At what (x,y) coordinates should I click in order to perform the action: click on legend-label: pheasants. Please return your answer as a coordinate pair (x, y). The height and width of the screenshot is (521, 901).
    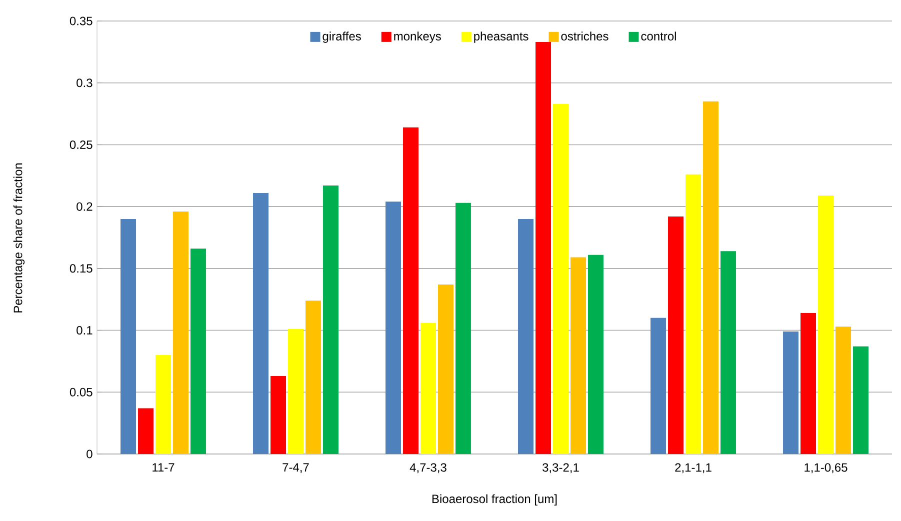
    Looking at the image, I should click on (501, 37).